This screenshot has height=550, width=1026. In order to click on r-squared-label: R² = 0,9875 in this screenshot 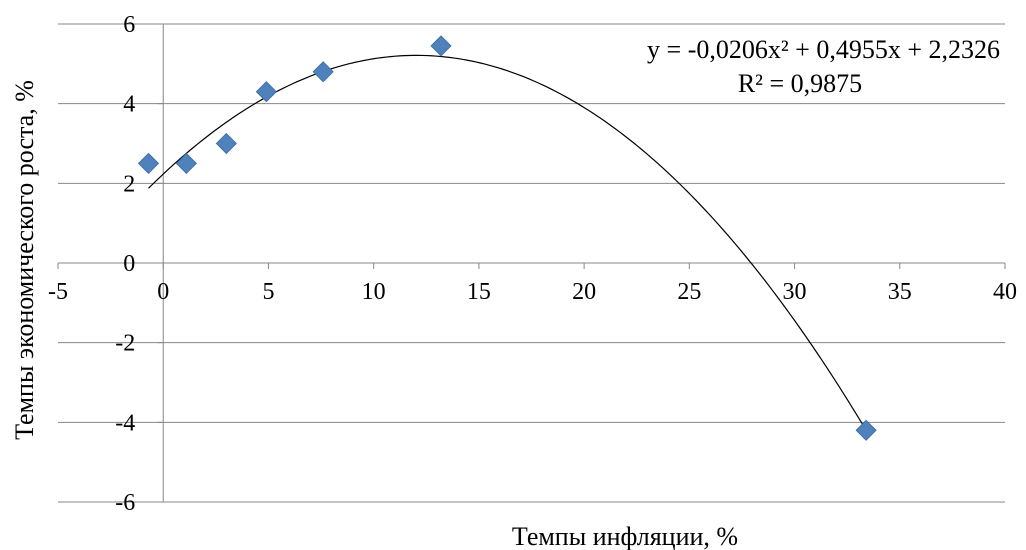, I will do `click(800, 83)`.